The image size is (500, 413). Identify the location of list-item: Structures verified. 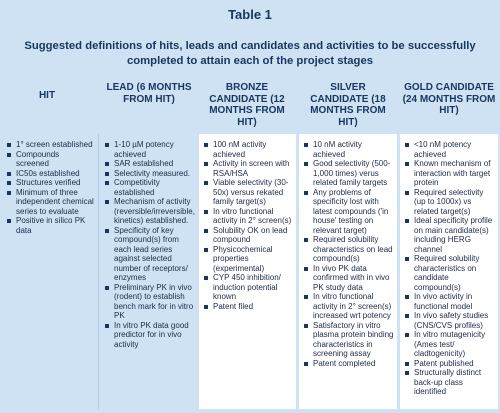
(49, 183).